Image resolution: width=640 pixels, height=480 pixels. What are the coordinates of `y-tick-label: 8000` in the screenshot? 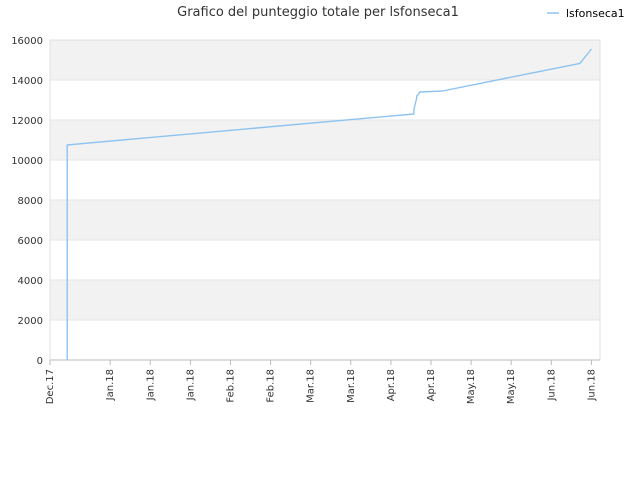 It's located at (30, 201).